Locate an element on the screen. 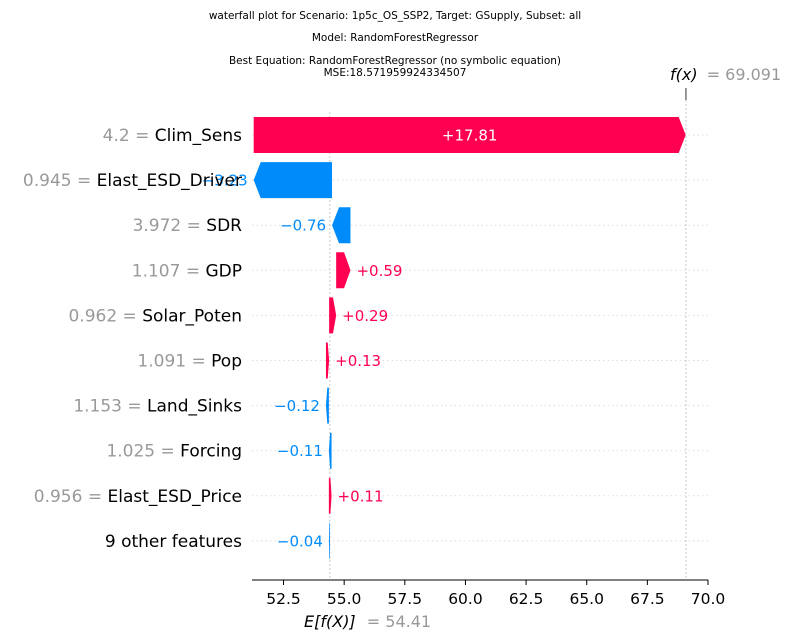  feature-name: Elast_ESD_Price is located at coordinates (175, 497).